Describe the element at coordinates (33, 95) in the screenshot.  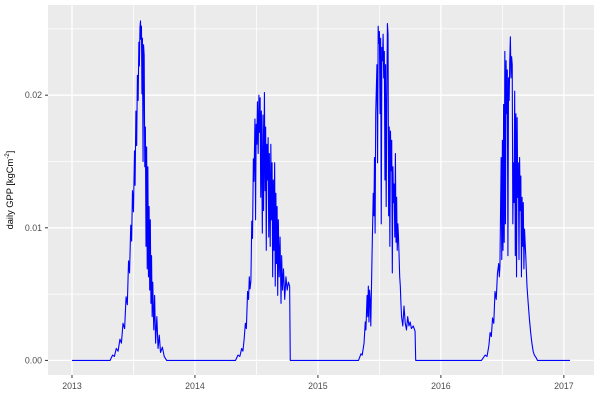
I see `y-axis-tick-label: 0.02` at that location.